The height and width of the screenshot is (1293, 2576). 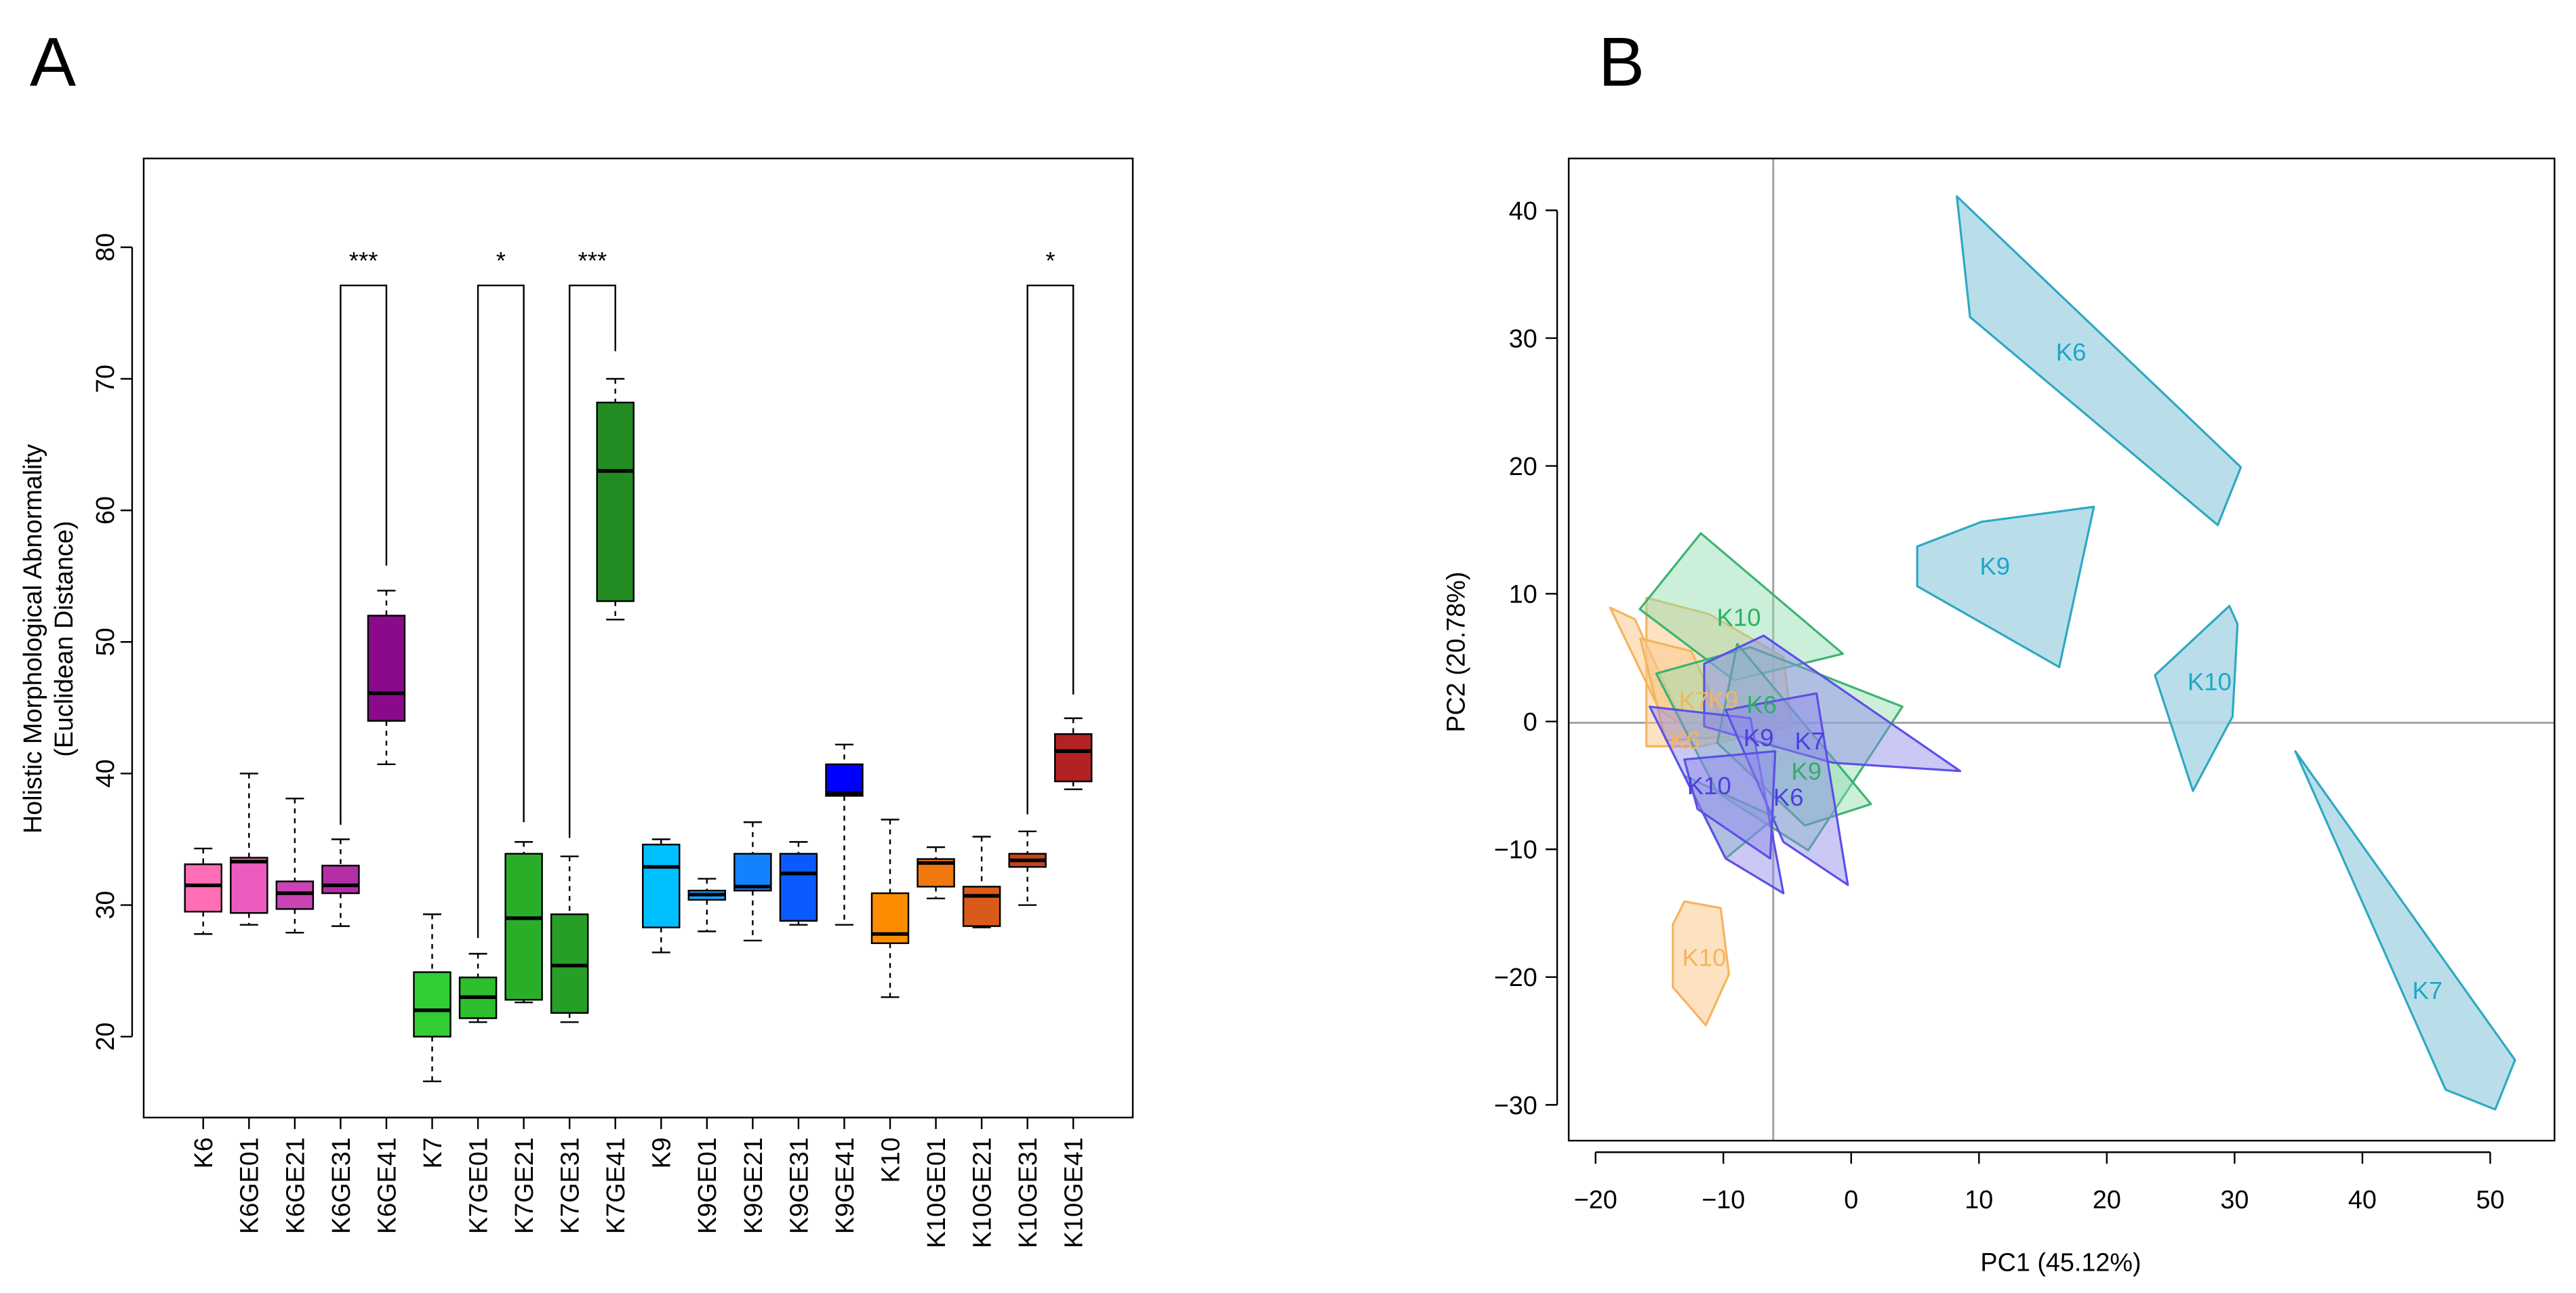 I want to click on x-tick-label: 0, so click(x=1851, y=1200).